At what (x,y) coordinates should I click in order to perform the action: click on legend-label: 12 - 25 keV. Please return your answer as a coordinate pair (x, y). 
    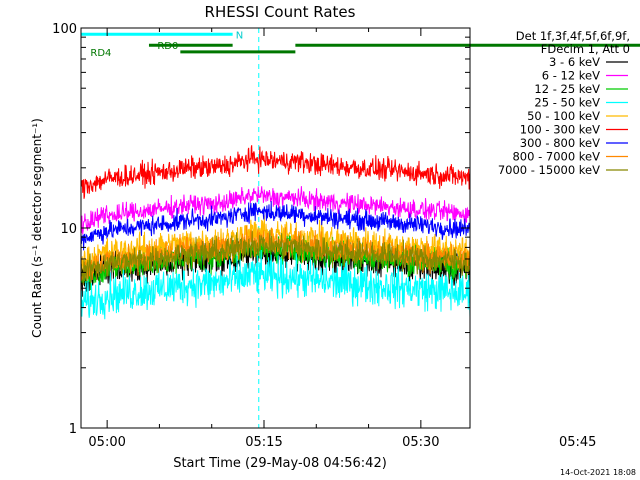
    Looking at the image, I should click on (567, 89).